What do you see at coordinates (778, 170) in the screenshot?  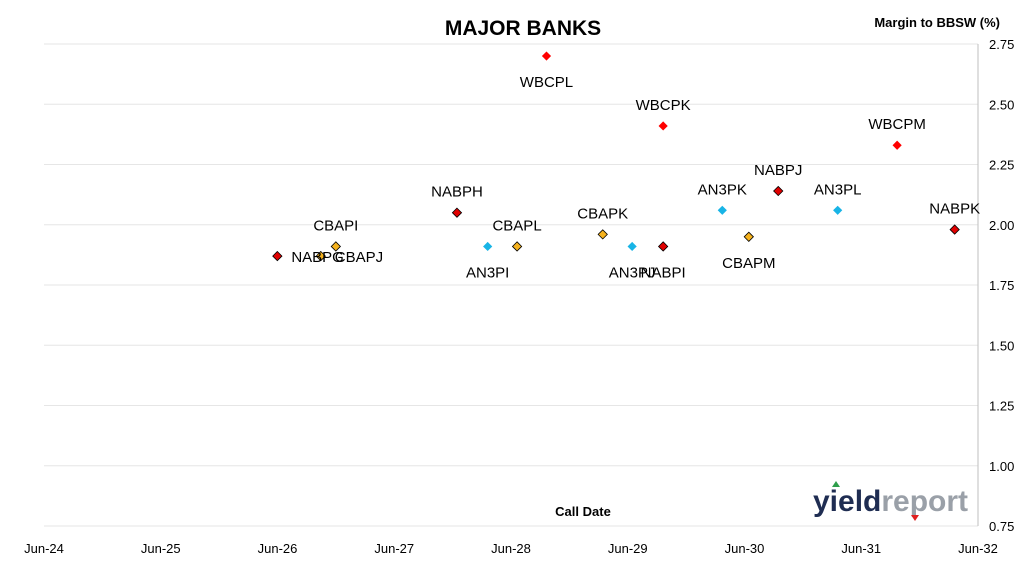 I see `point-label: NABPJ` at bounding box center [778, 170].